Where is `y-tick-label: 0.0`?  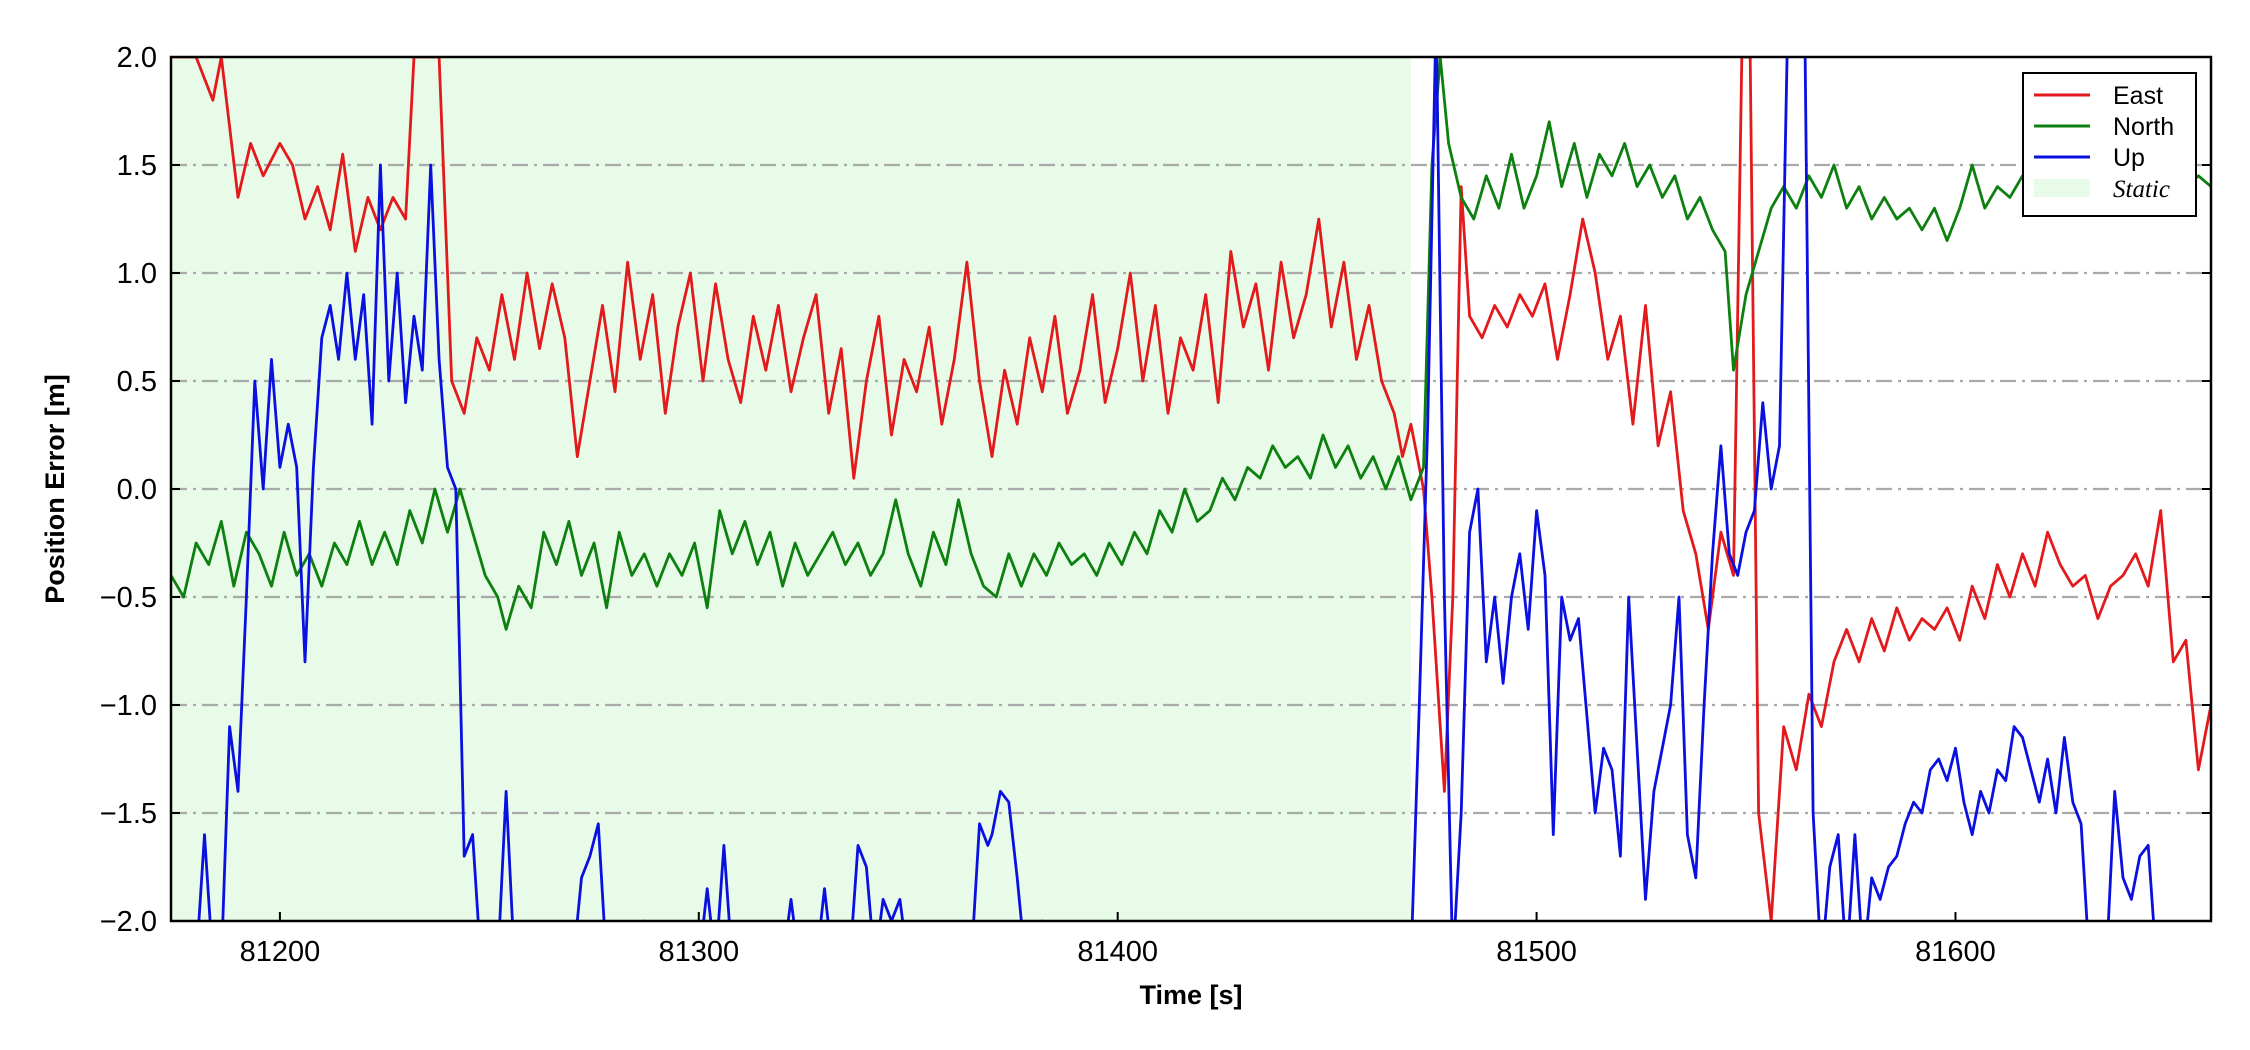 y-tick-label: 0.0 is located at coordinates (137, 490).